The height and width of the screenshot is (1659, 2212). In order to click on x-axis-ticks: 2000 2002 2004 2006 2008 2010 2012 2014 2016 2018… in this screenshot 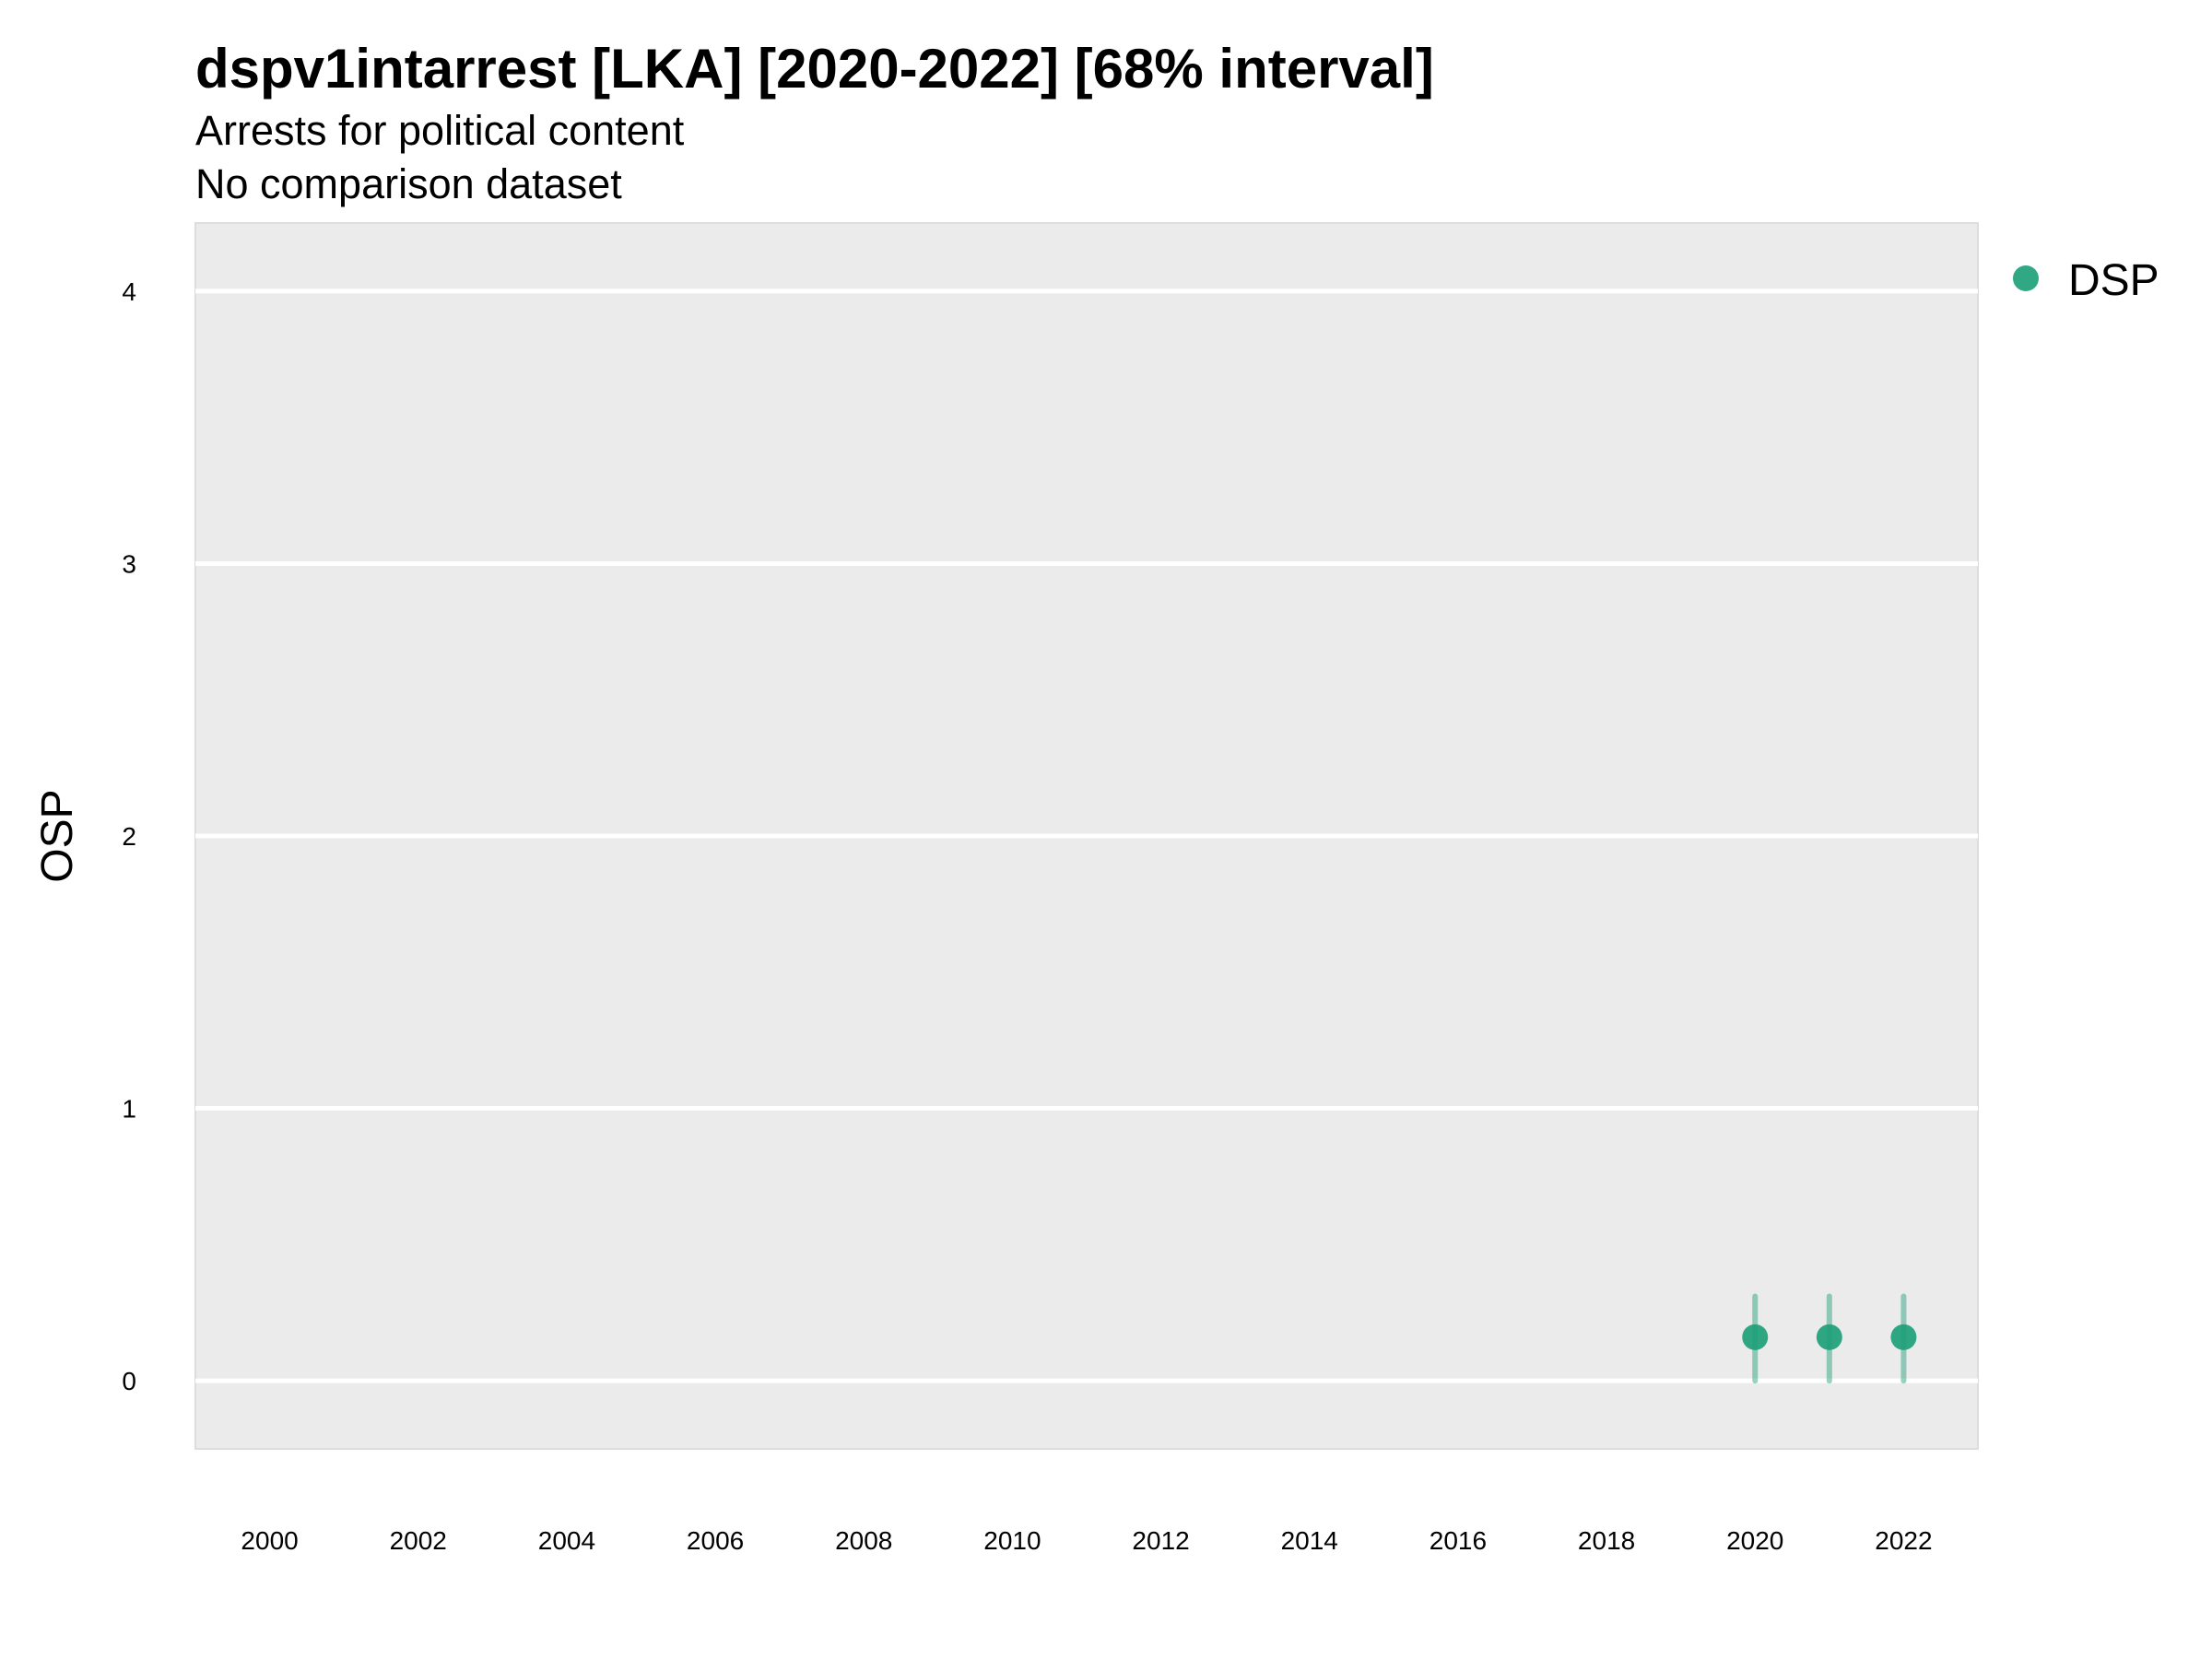, I will do `click(1086, 1540)`.